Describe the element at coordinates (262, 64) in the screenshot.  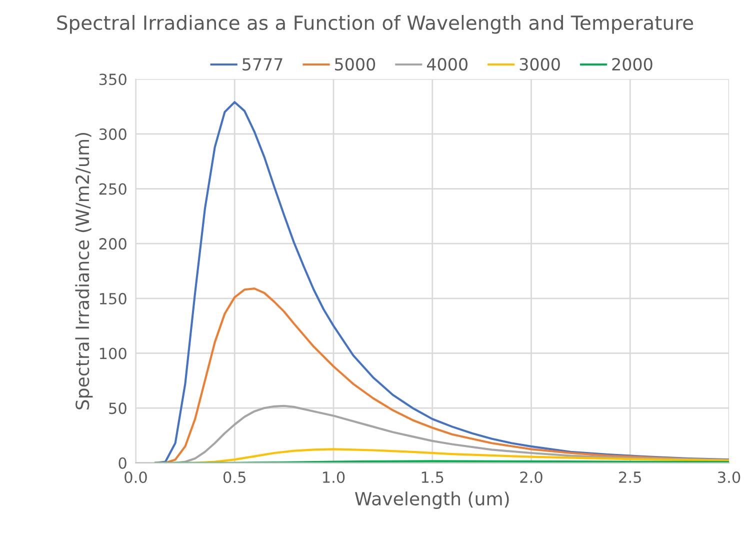
I see `legend-label: 5777` at that location.